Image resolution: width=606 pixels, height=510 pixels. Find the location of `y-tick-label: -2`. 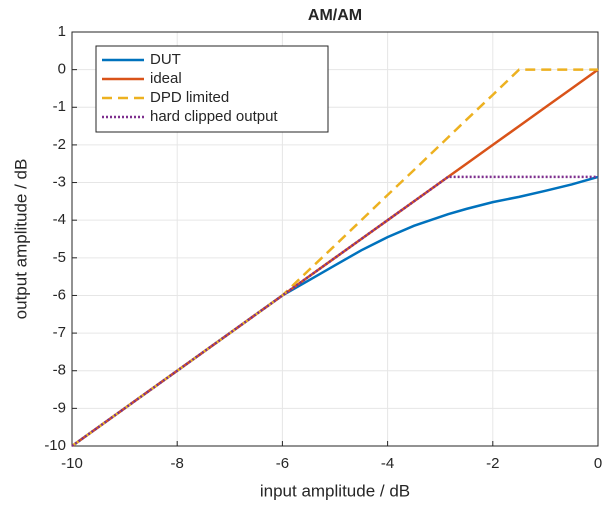

y-tick-label: -2 is located at coordinates (59, 144).